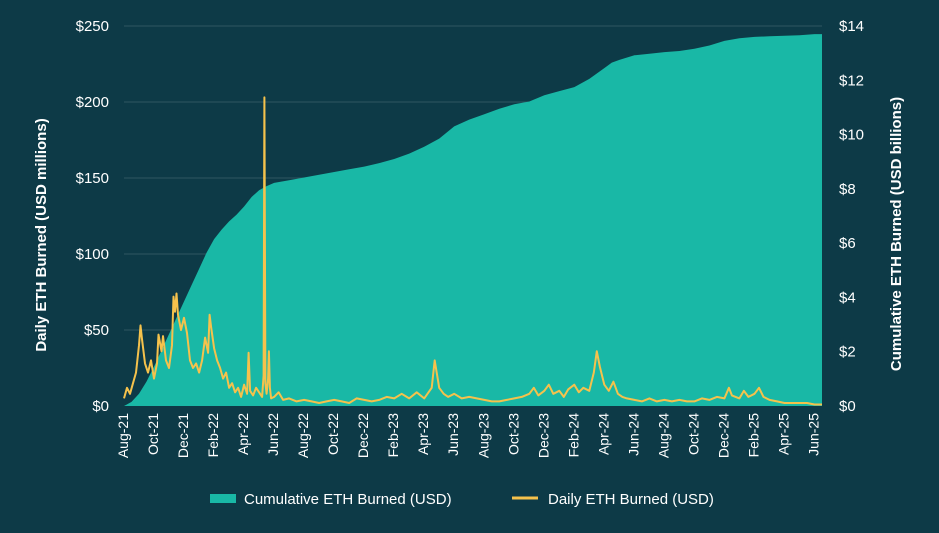 The height and width of the screenshot is (533, 939). Describe the element at coordinates (333, 434) in the screenshot. I see `x-tick-label: Oct-22` at that location.